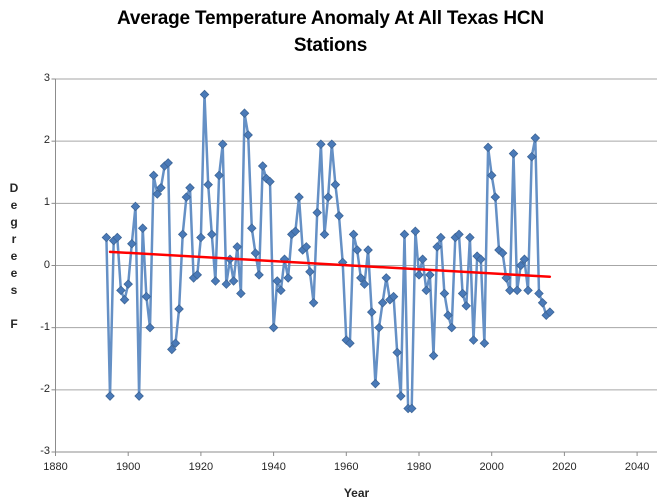 The width and height of the screenshot is (661, 503). Describe the element at coordinates (46, 202) in the screenshot. I see `y-tick-label: 1` at that location.